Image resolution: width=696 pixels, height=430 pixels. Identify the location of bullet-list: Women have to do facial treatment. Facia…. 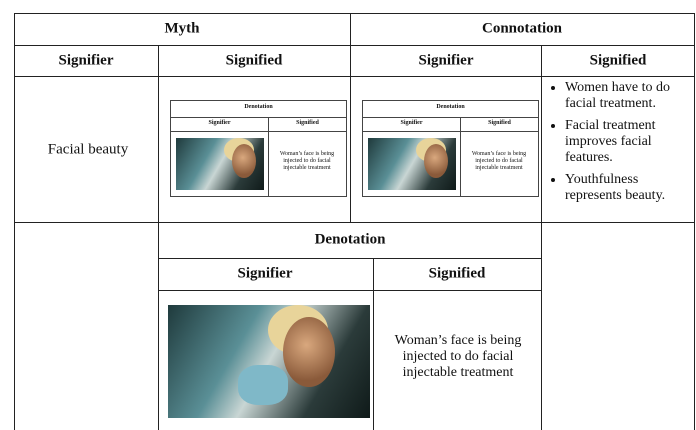
(621, 142).